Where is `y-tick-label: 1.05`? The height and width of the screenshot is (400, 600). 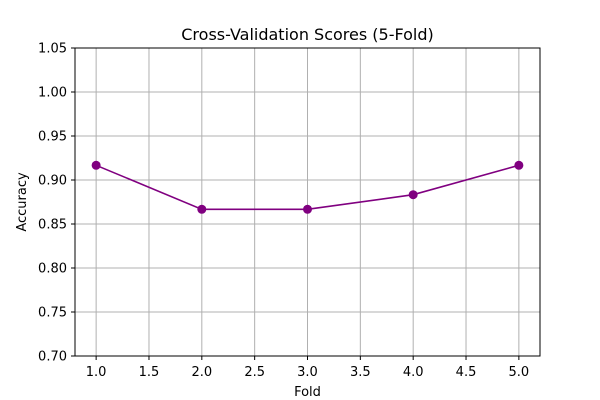
y-tick-label: 1.05 is located at coordinates (52, 49).